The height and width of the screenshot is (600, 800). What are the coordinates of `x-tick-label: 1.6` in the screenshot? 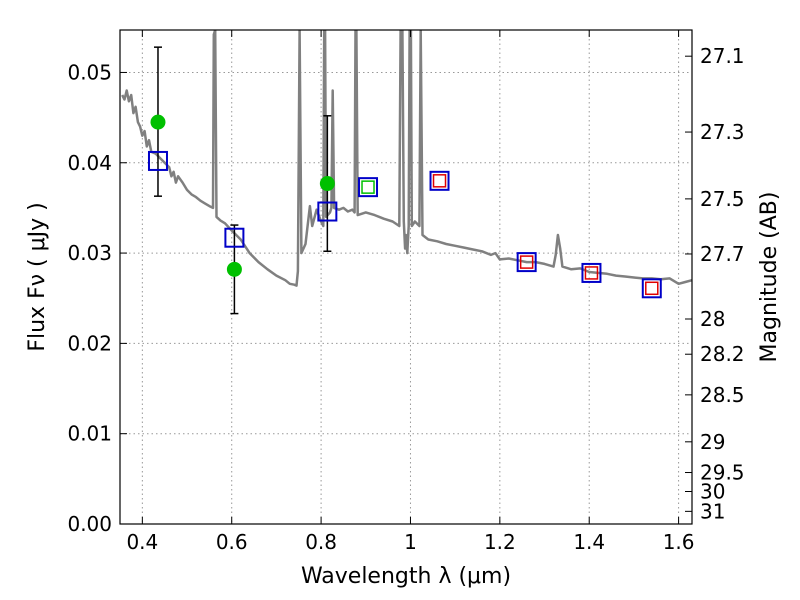 It's located at (679, 542).